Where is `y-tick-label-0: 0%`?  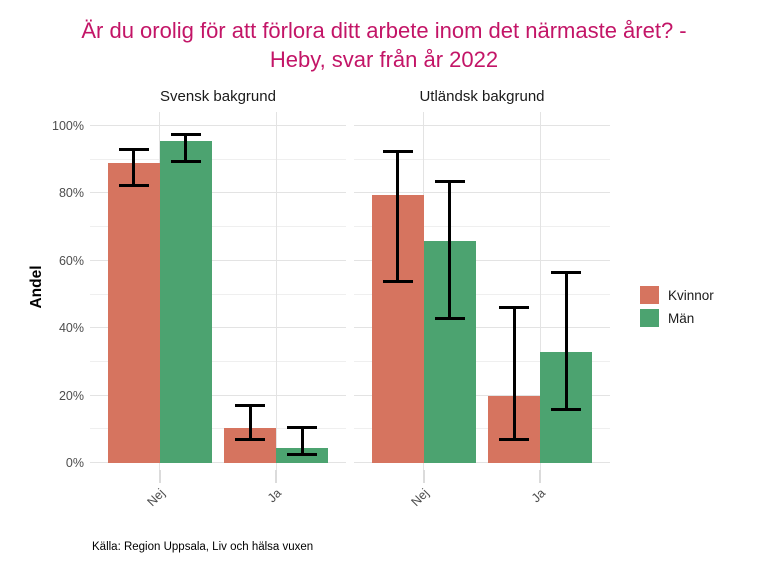 y-tick-label-0: 0% is located at coordinates (74, 463).